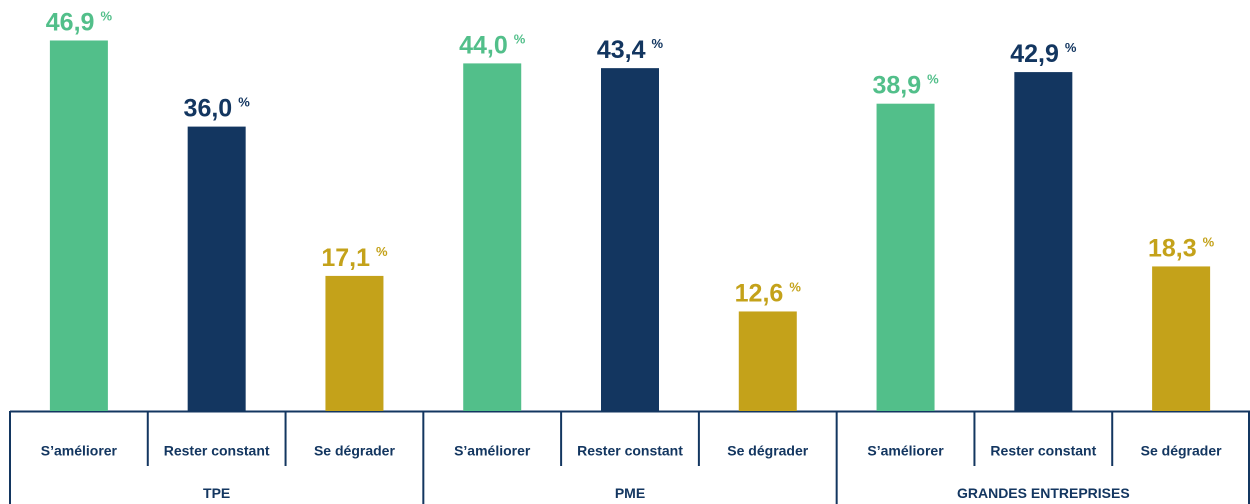 This screenshot has width=1250, height=504. What do you see at coordinates (217, 493) in the screenshot?
I see `group-label: TPE` at bounding box center [217, 493].